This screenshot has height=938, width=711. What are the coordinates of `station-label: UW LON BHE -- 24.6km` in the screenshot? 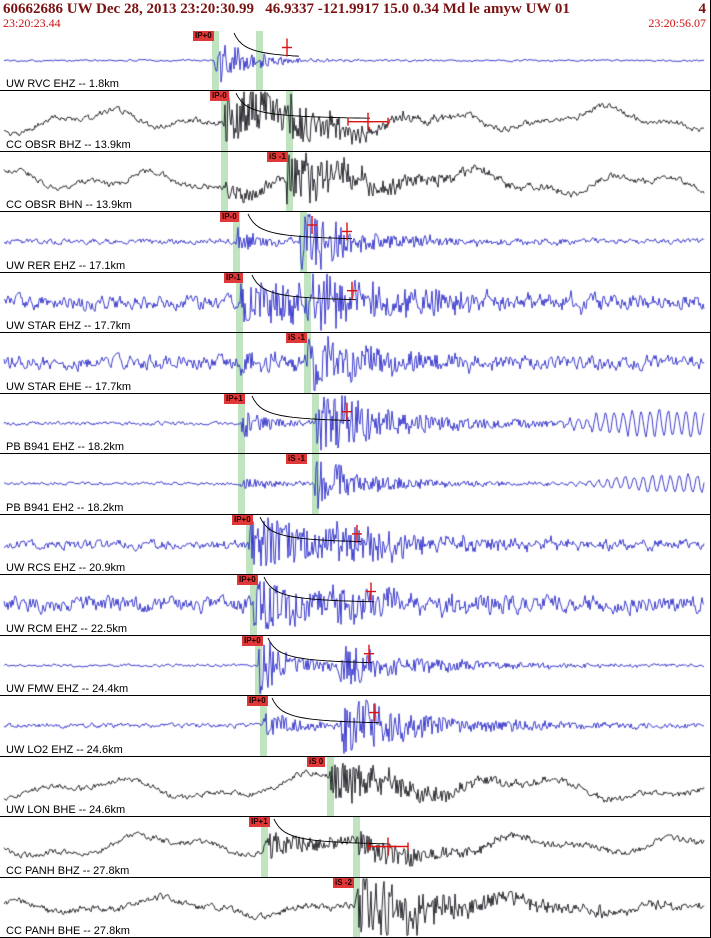 It's located at (66, 810).